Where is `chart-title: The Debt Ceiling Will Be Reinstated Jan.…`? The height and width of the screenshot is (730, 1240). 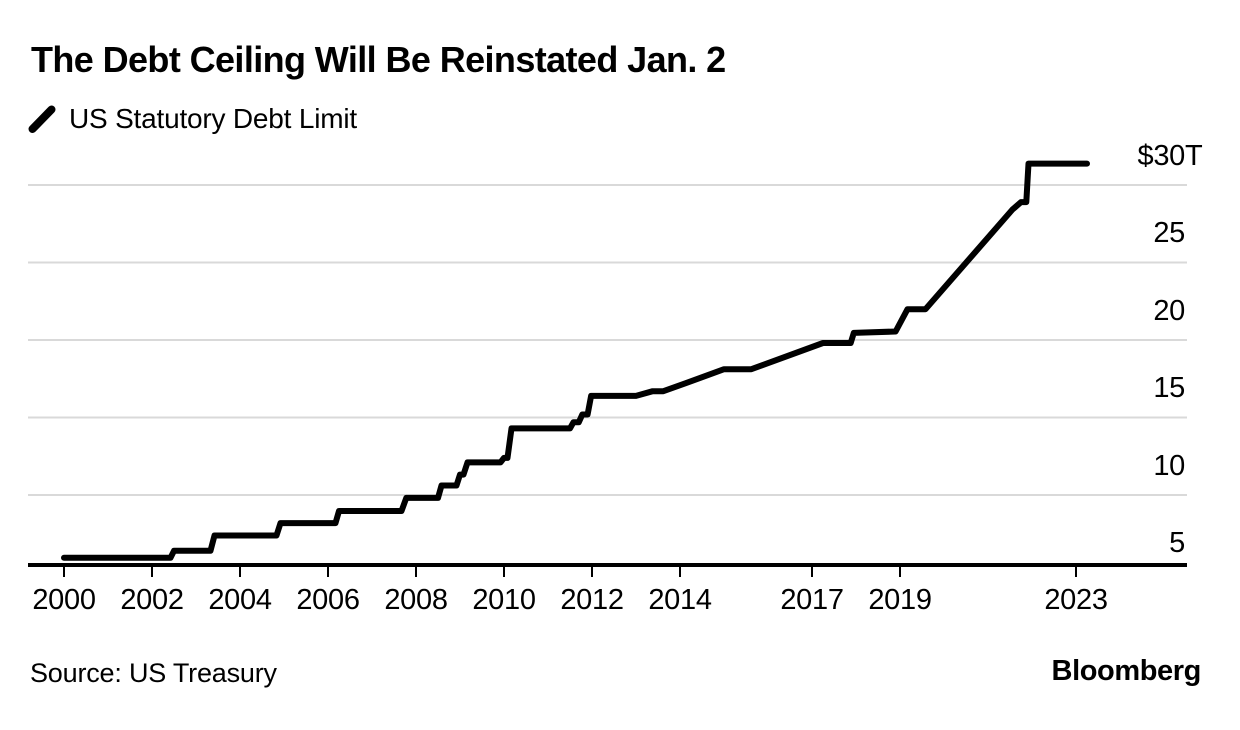 chart-title: The Debt Ceiling Will Be Reinstated Jan.… is located at coordinates (378, 59).